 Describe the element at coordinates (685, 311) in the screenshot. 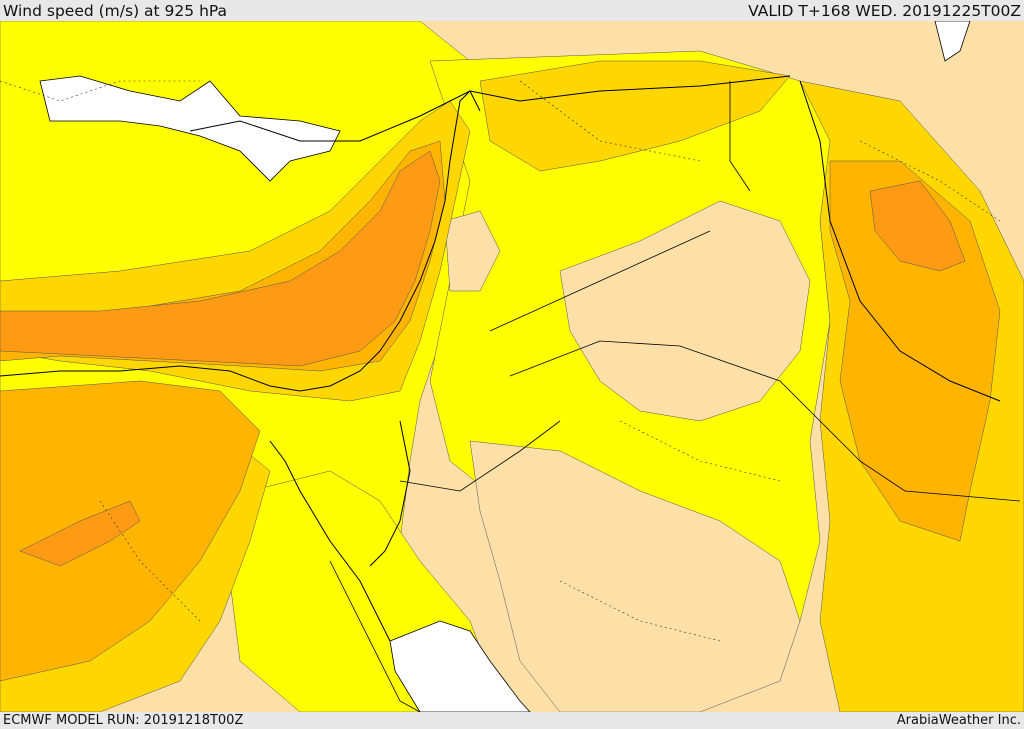

I see `calm-patch-syria-iraq` at that location.